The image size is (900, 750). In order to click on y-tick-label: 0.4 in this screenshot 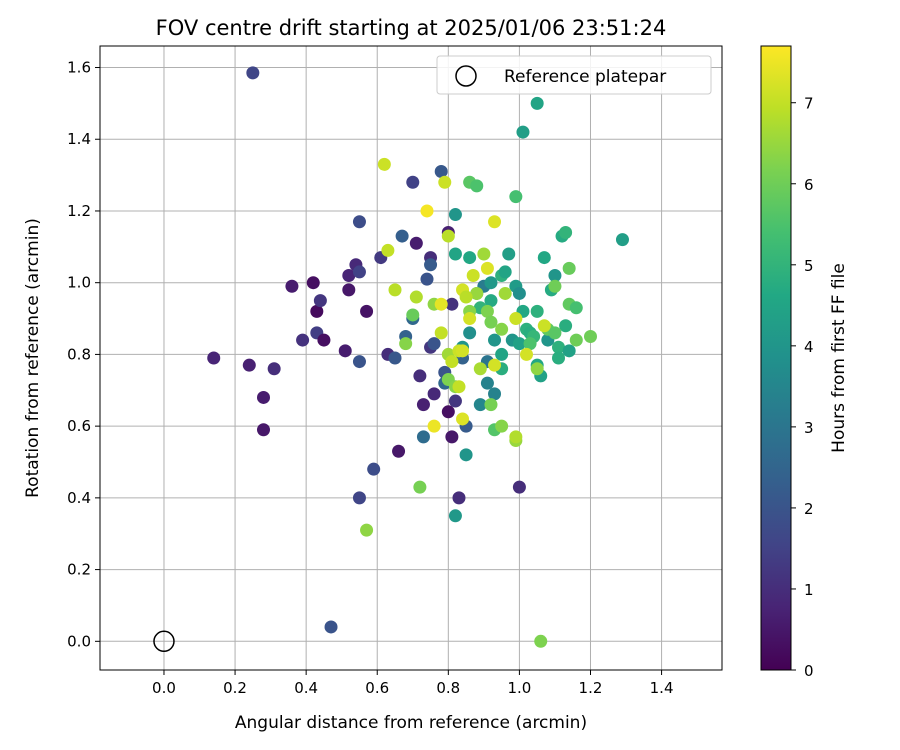, I will do `click(79, 498)`.